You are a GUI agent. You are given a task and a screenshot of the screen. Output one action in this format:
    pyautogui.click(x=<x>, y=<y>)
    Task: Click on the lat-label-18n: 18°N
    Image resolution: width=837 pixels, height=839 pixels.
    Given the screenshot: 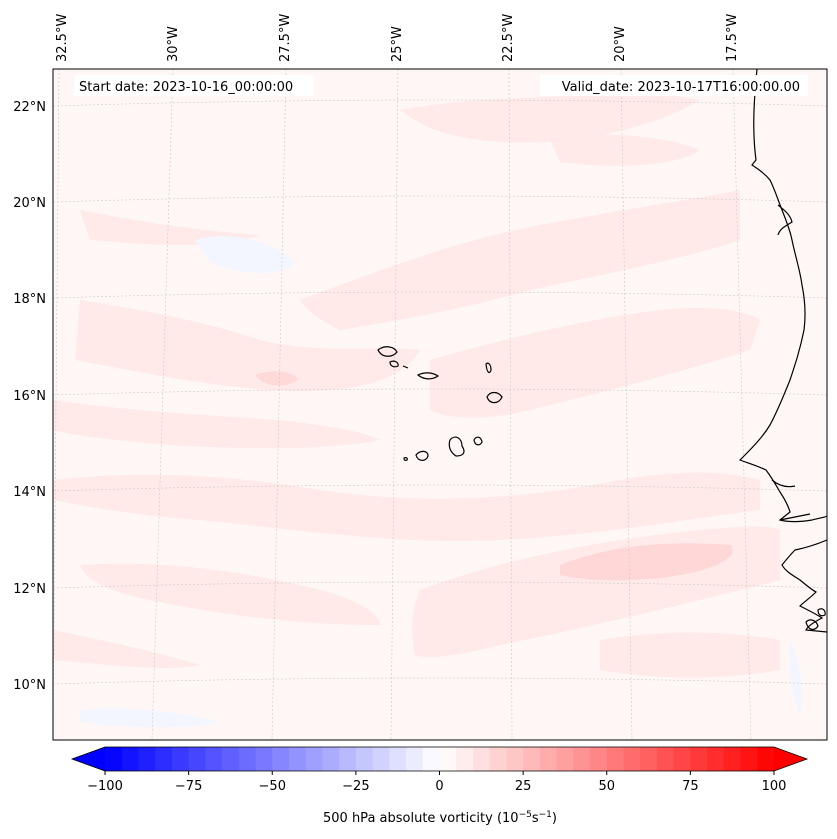 What is the action you would take?
    pyautogui.click(x=29, y=299)
    